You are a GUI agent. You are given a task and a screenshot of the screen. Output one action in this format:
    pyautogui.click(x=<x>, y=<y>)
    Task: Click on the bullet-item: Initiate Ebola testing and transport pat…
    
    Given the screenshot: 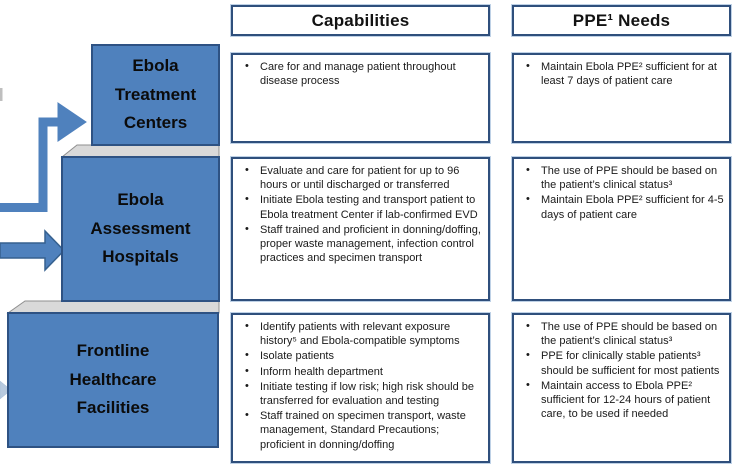 What is the action you would take?
    pyautogui.click(x=362, y=206)
    